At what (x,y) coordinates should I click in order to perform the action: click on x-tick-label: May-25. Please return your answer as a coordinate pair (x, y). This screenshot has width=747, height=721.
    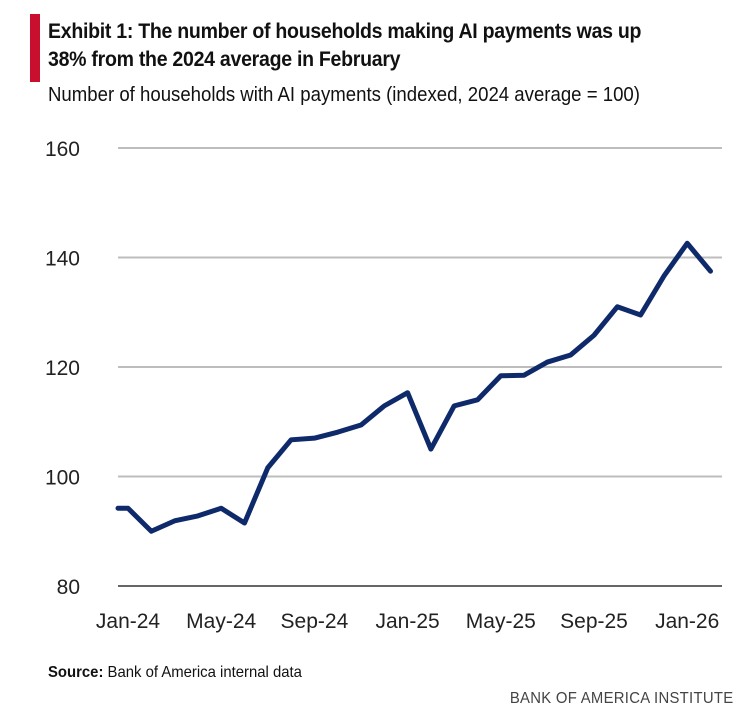
    Looking at the image, I should click on (501, 621).